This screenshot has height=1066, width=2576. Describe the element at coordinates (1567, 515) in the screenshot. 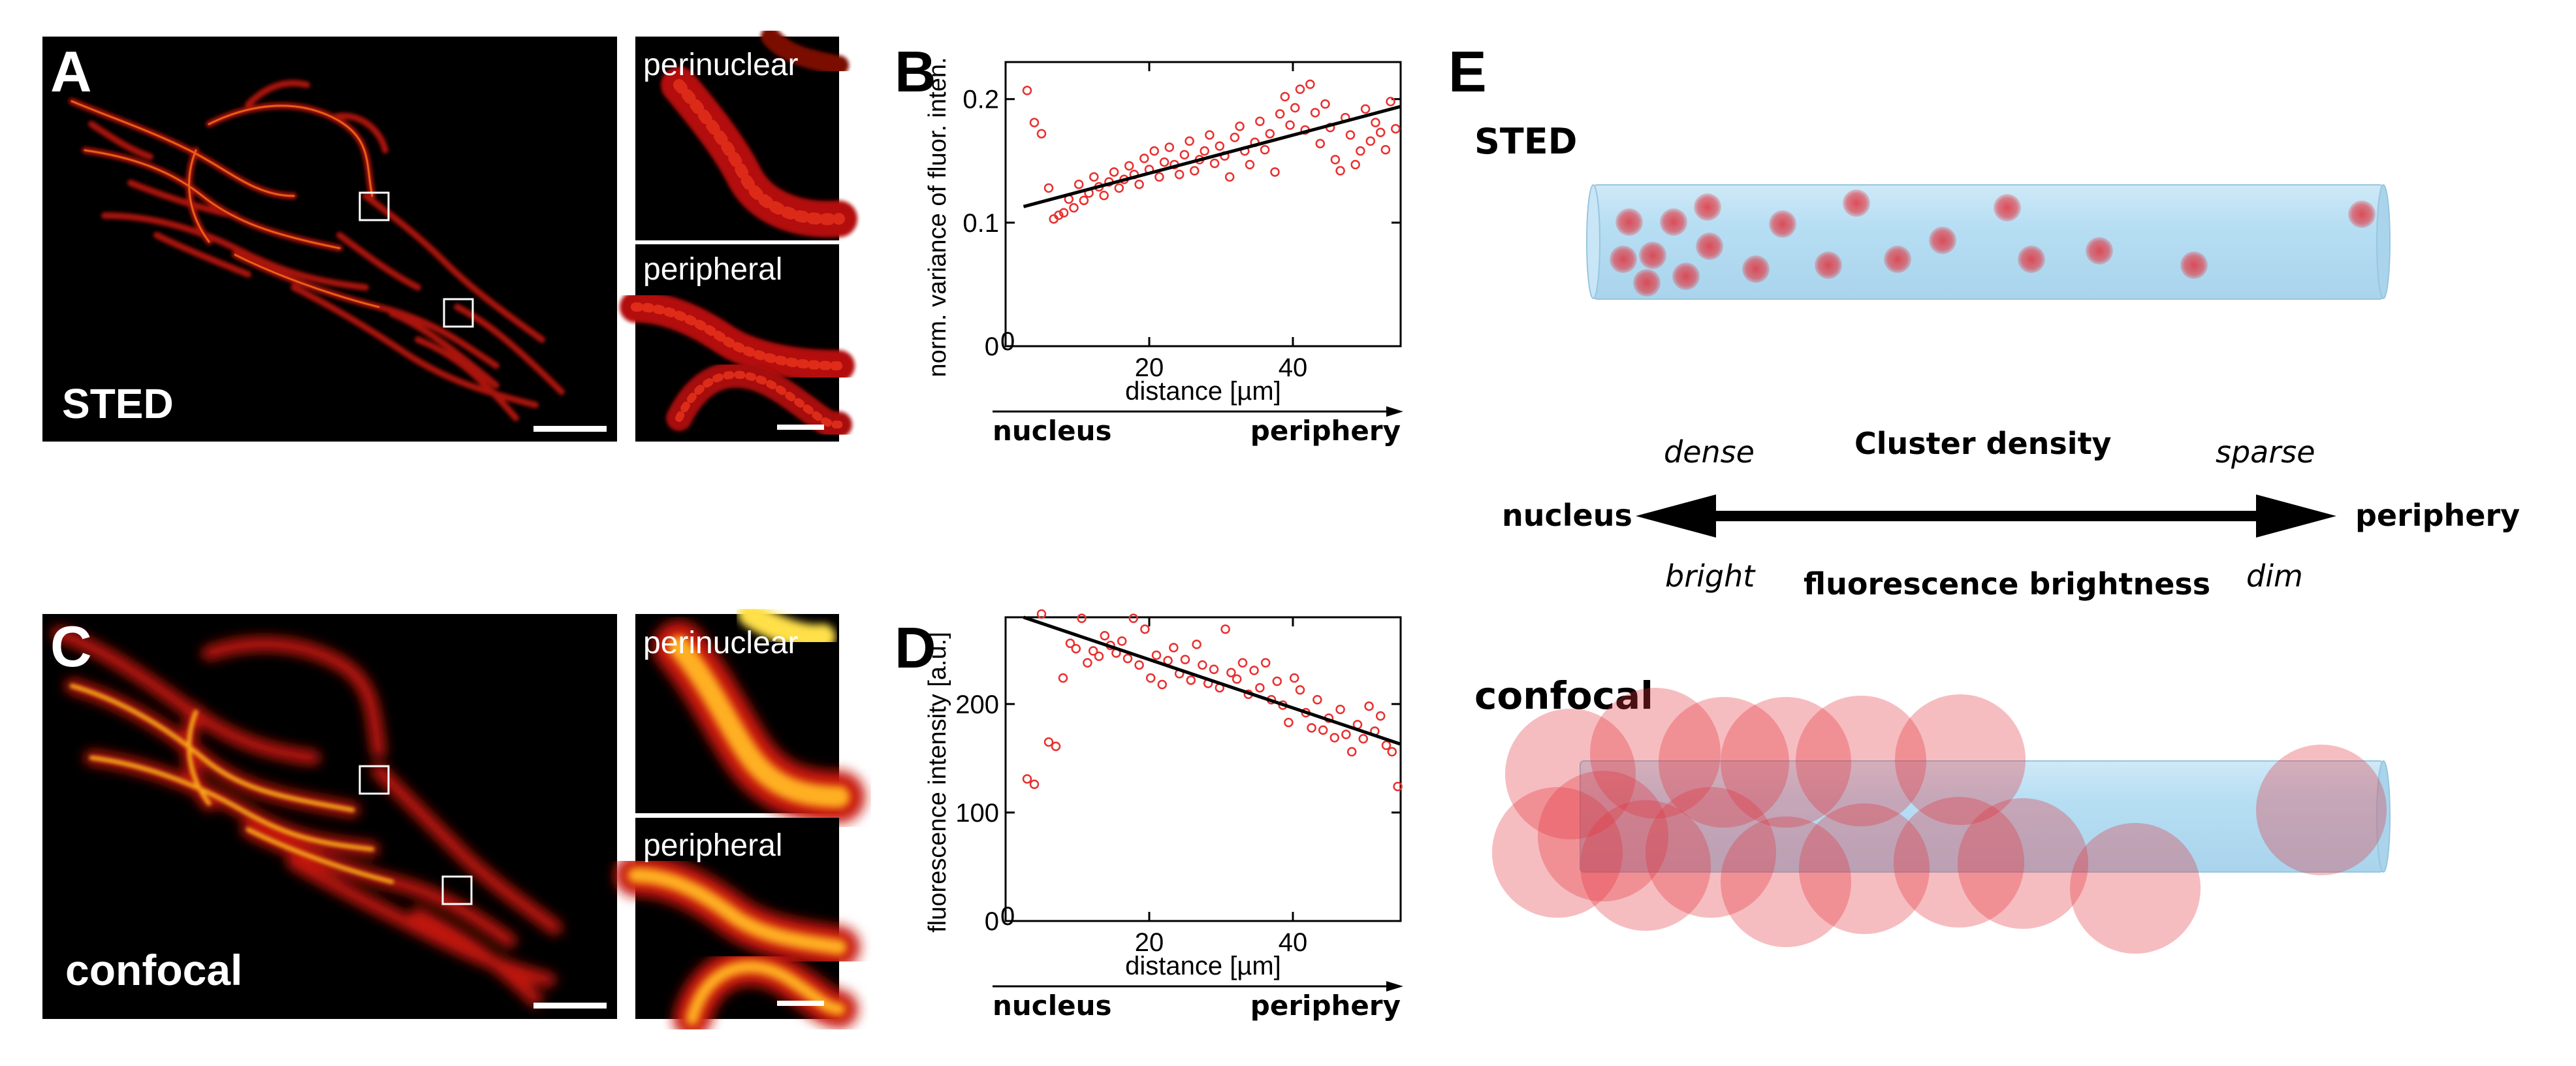

I see `axis-label-nucleus: nucleus` at that location.